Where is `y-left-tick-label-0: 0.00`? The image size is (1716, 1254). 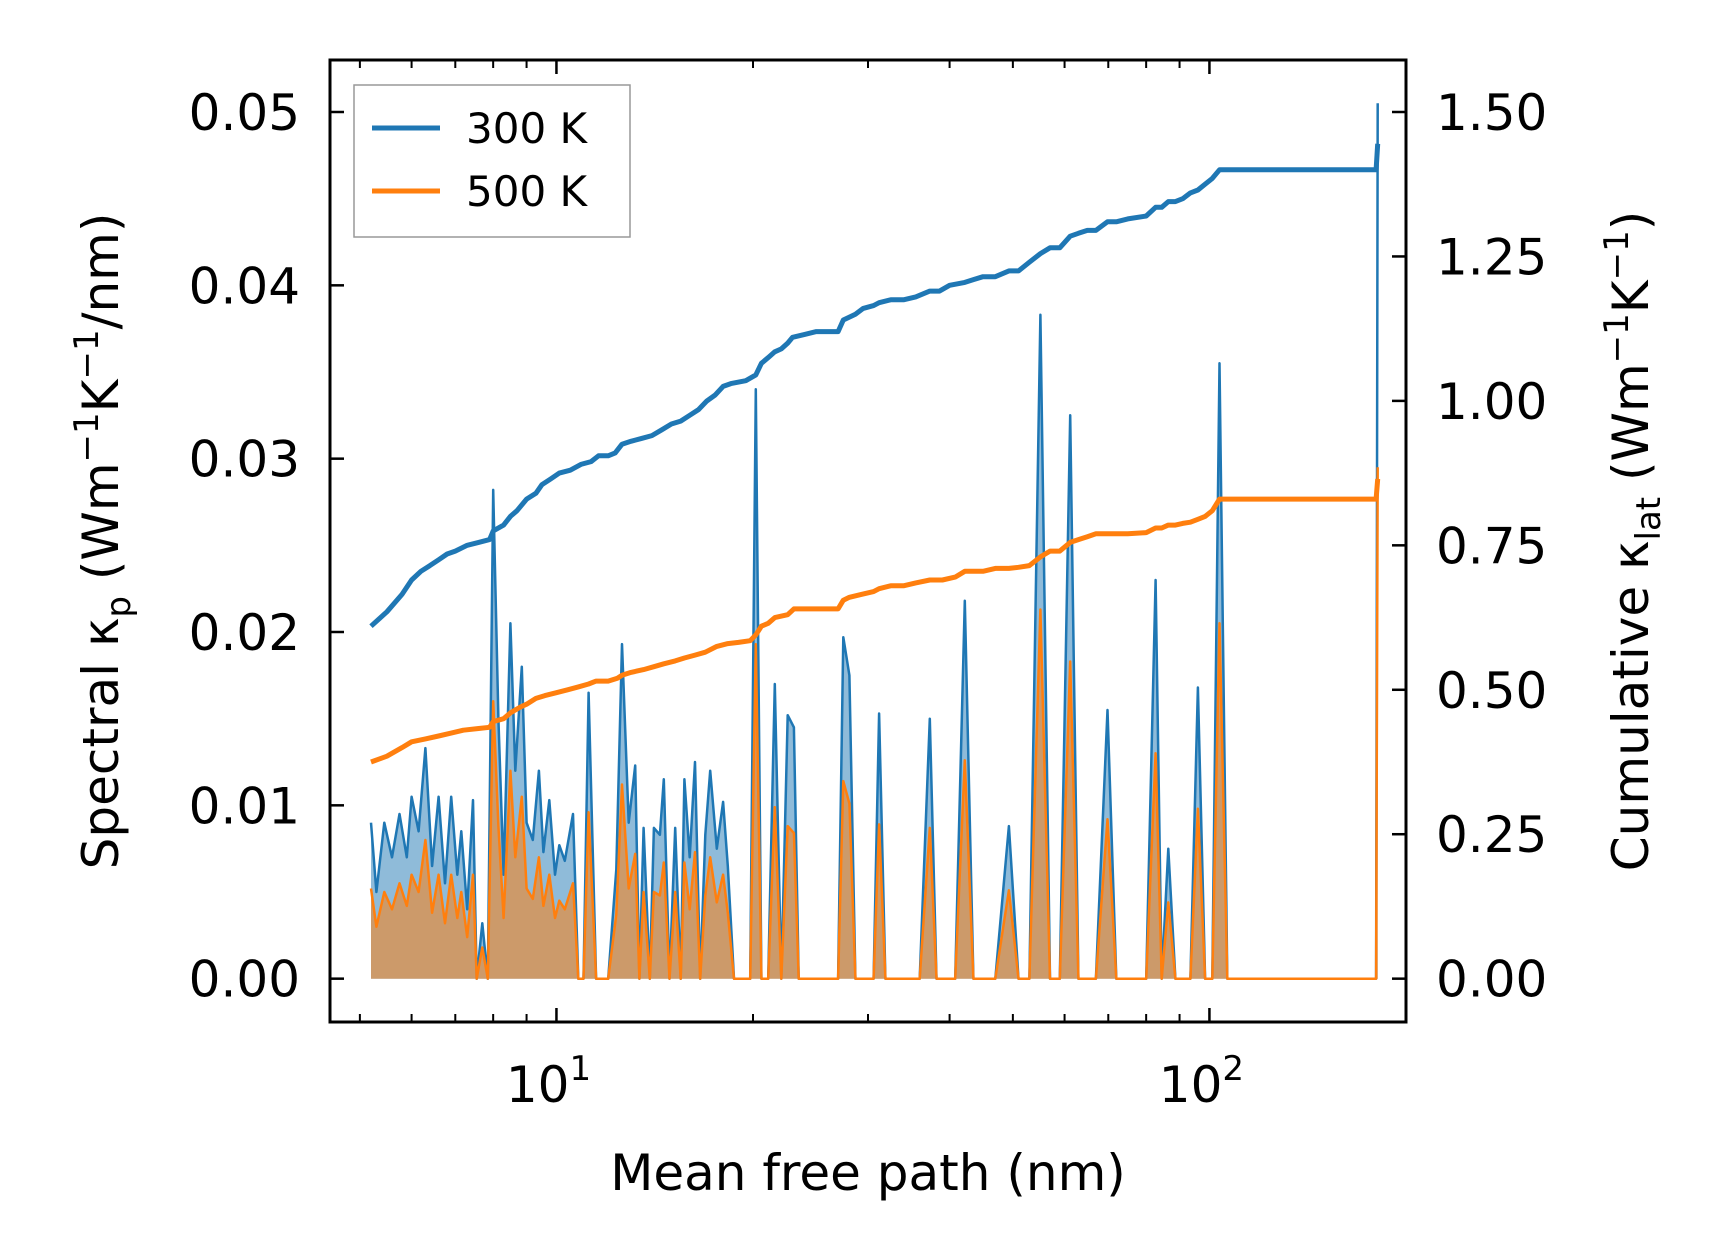 y-left-tick-label-0: 0.00 is located at coordinates (244, 980).